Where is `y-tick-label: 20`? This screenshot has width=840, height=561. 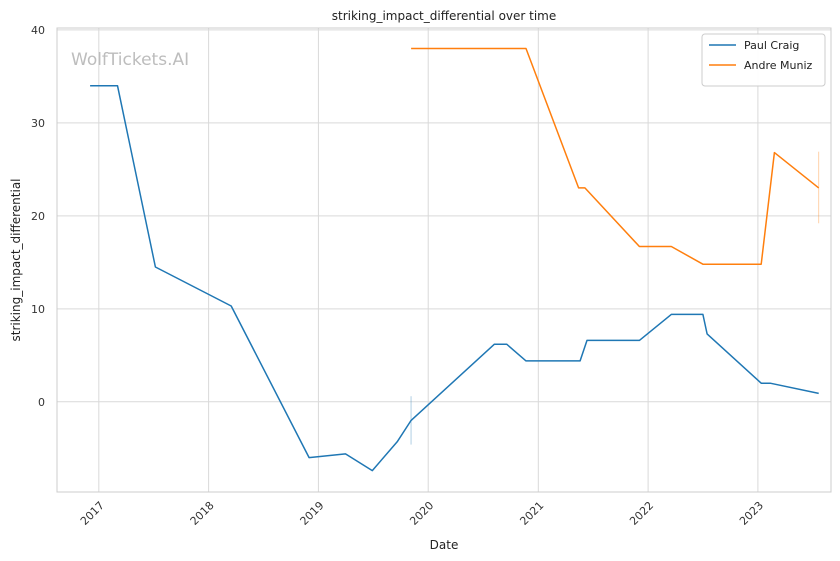
y-tick-label: 20 is located at coordinates (38, 216).